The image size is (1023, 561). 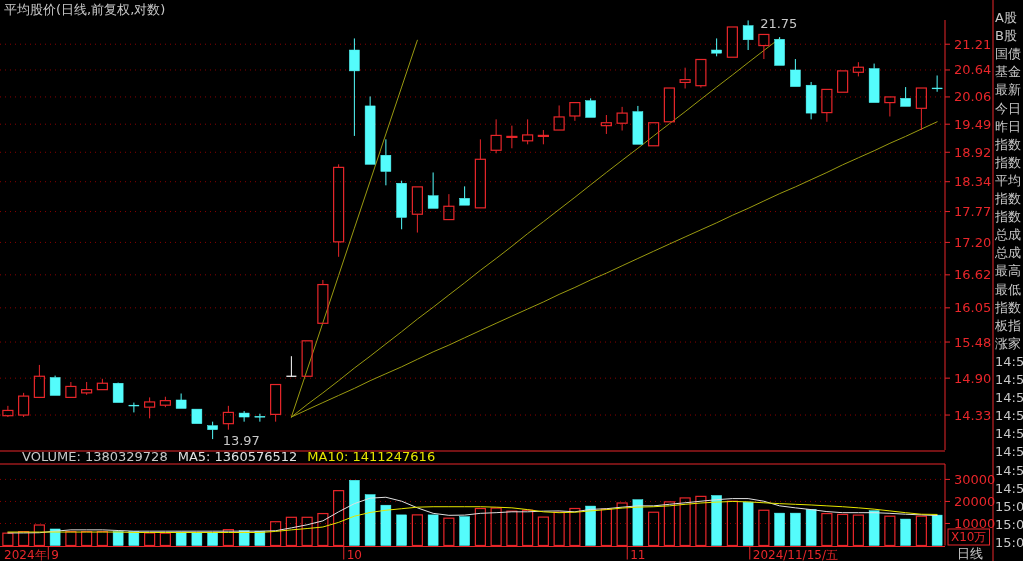 What do you see at coordinates (354, 554) in the screenshot?
I see `x-tick-label: 10` at bounding box center [354, 554].